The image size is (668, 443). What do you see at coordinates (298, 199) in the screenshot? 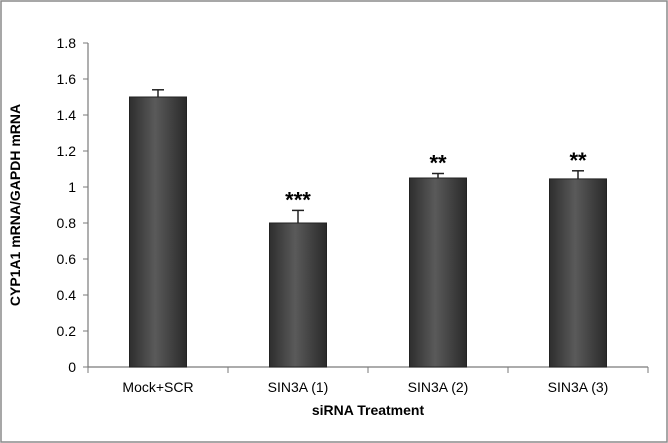
I see `significance-label: ***` at bounding box center [298, 199].